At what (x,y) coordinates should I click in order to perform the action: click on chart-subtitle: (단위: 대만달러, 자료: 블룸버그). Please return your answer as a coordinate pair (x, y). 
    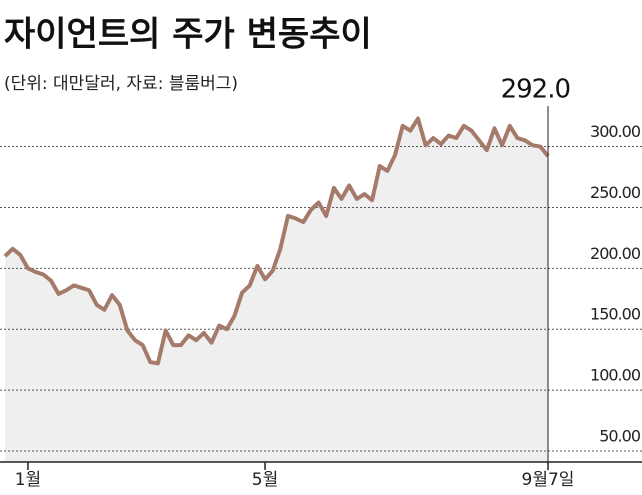
    Looking at the image, I should click on (121, 84).